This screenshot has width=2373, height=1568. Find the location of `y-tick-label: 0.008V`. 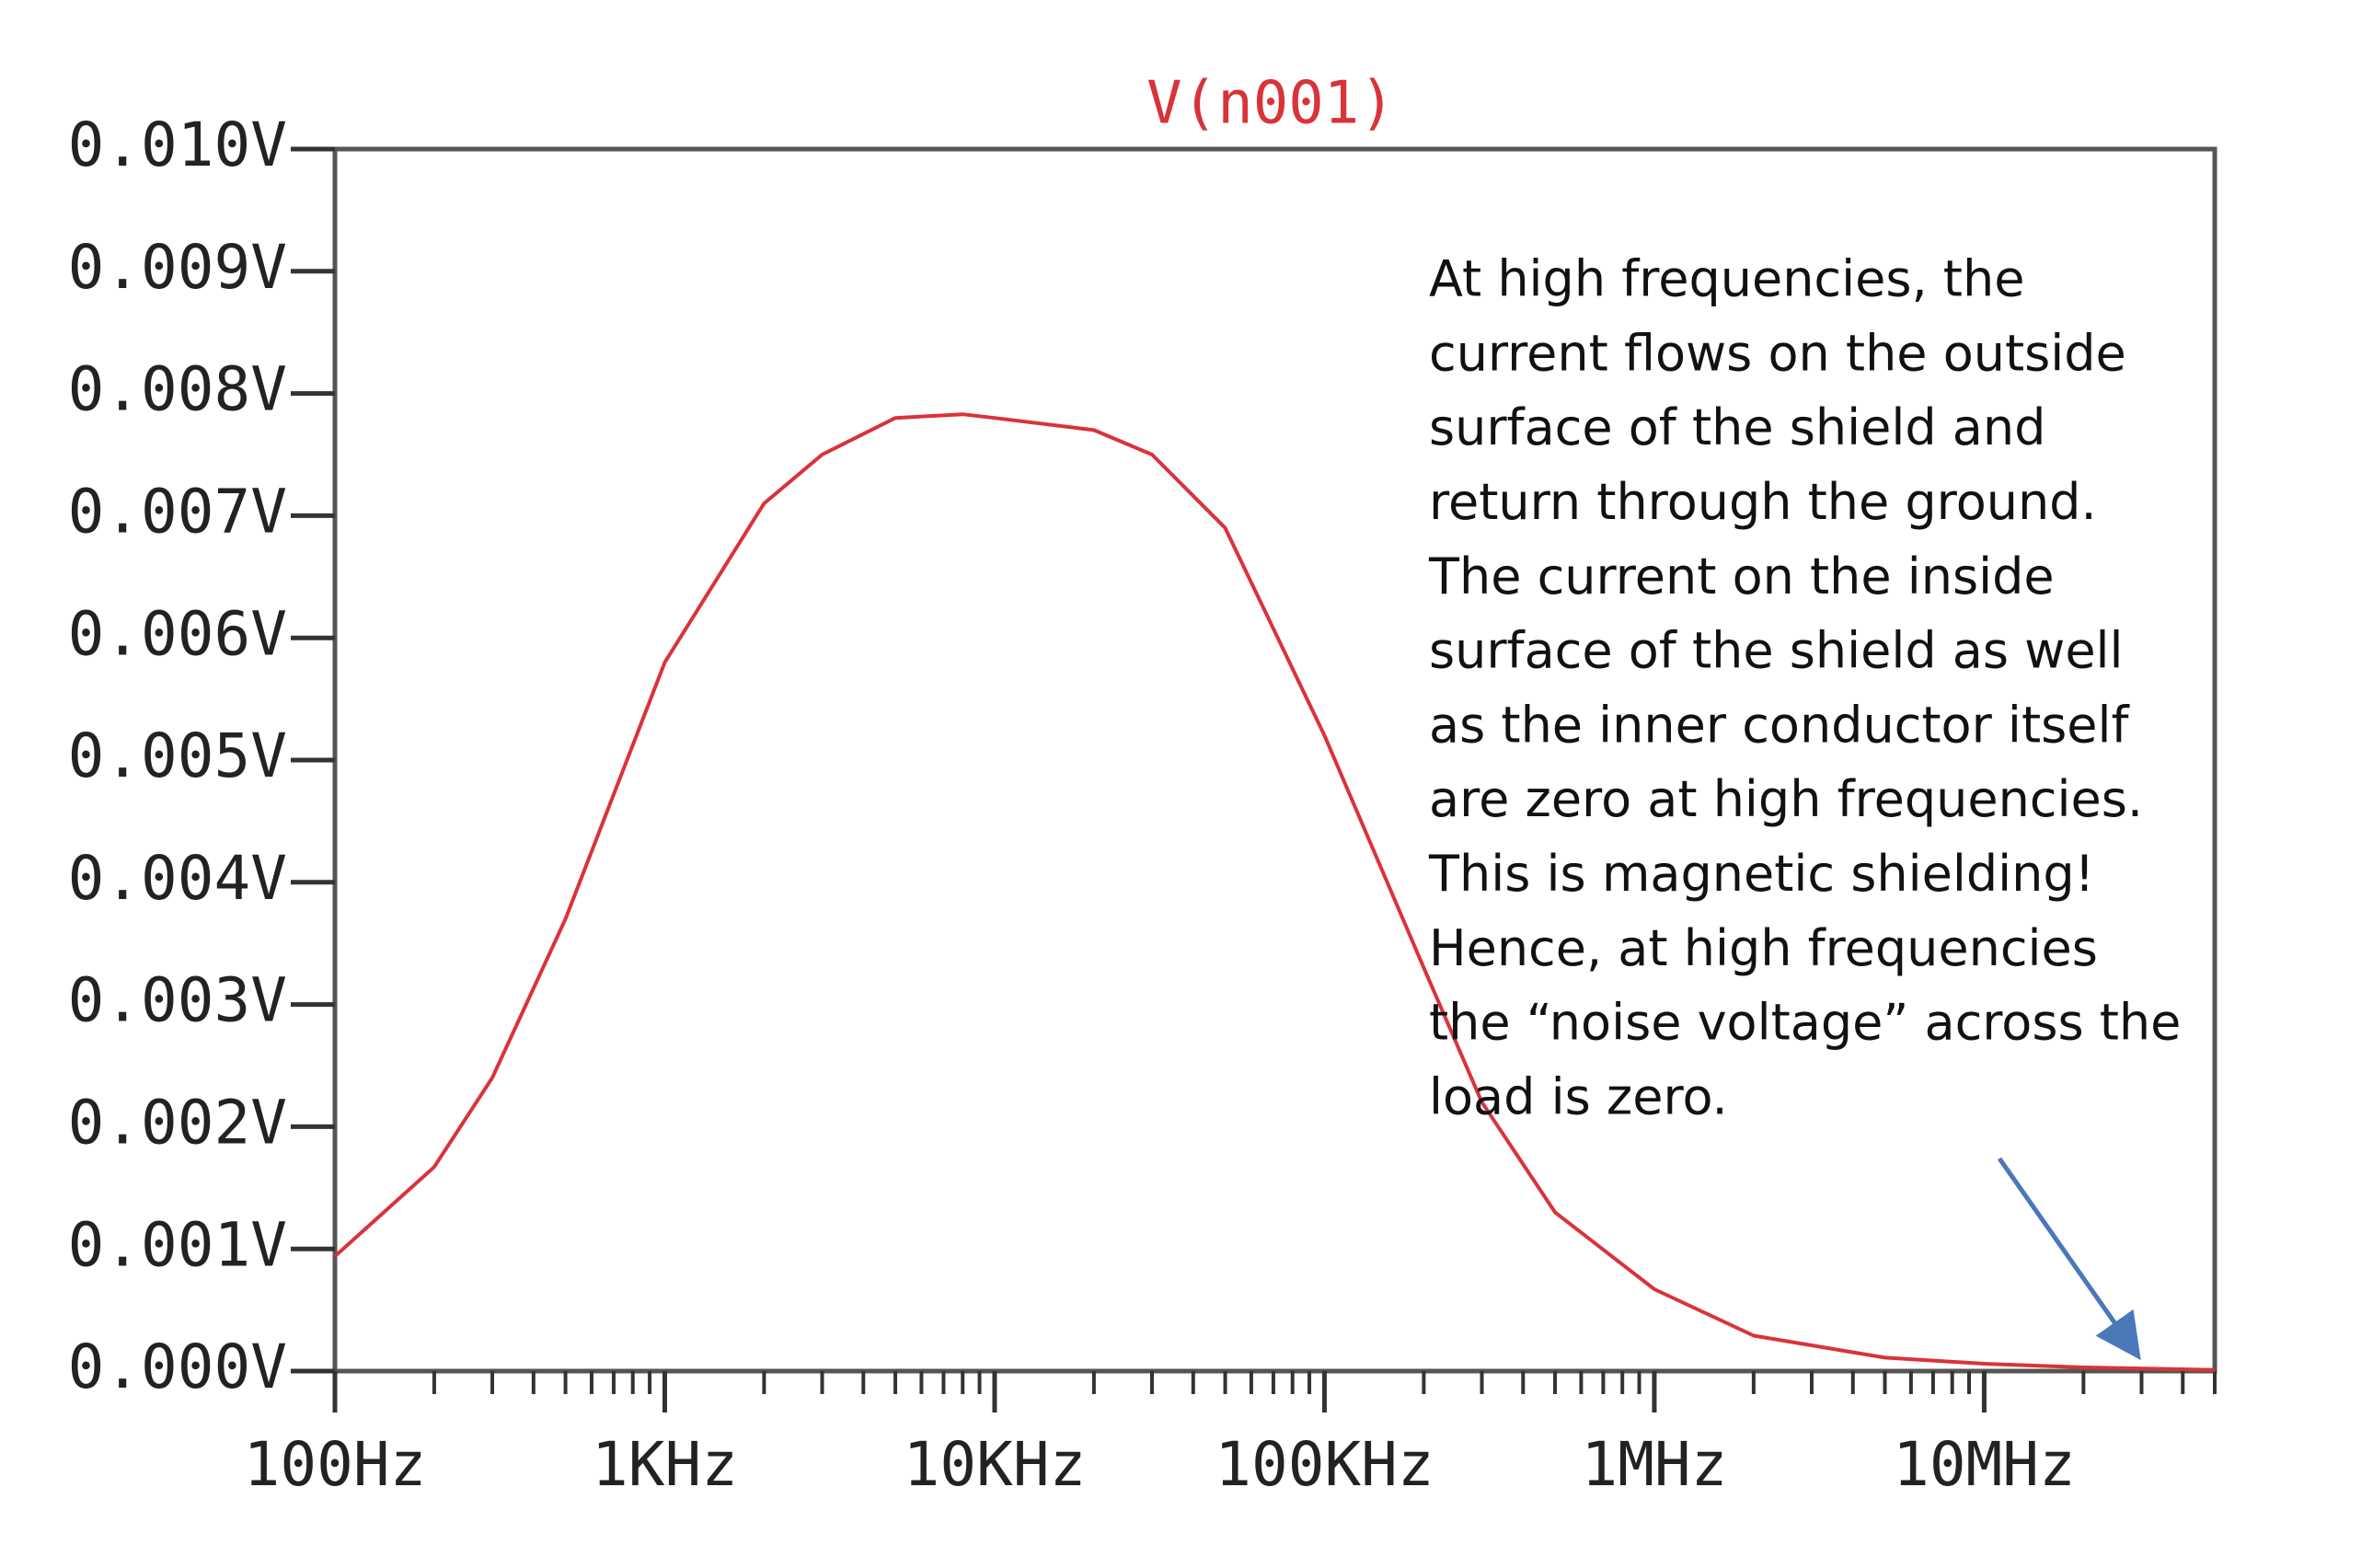

y-tick-label: 0.008V is located at coordinates (177, 389).